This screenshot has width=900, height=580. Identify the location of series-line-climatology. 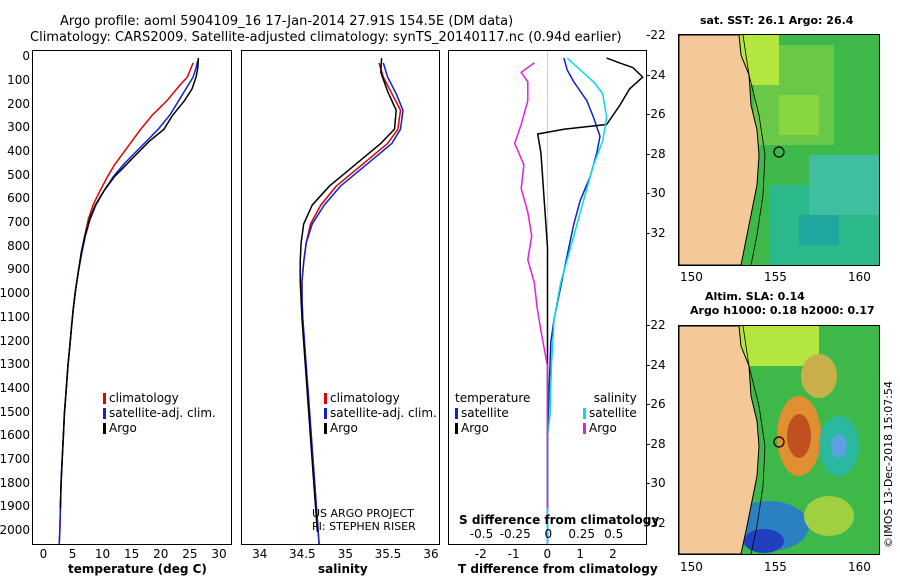
(351, 303).